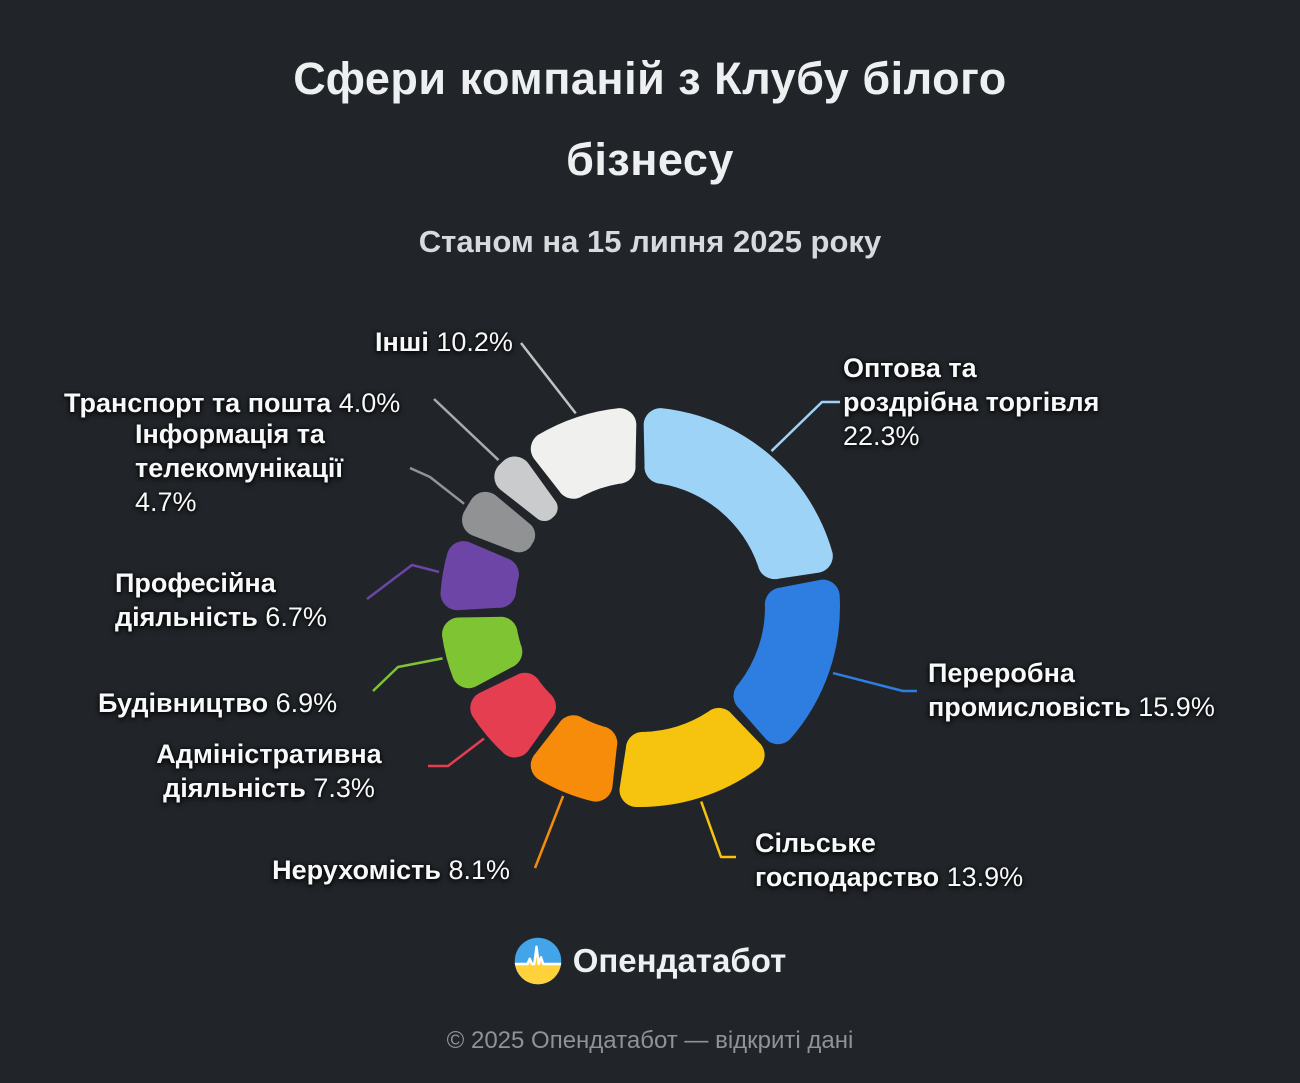 The height and width of the screenshot is (1083, 1300). I want to click on donut-slice-pererobna, so click(786, 662).